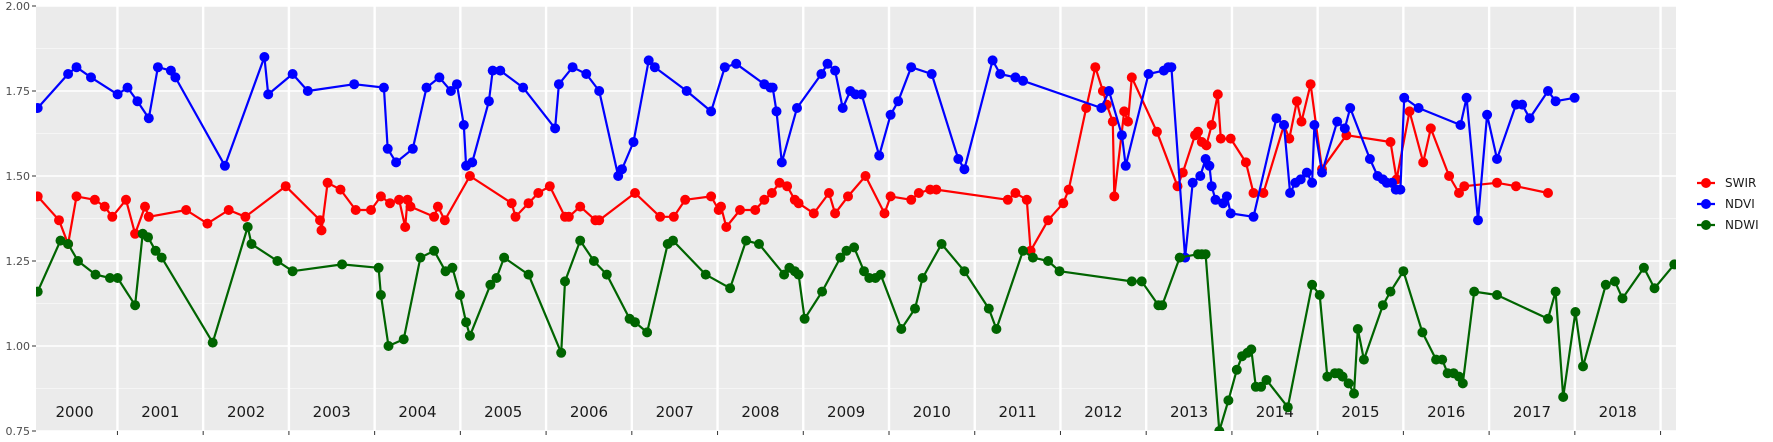 This screenshot has width=1773, height=442. What do you see at coordinates (1618, 412) in the screenshot?
I see `year-label: 2018` at bounding box center [1618, 412].